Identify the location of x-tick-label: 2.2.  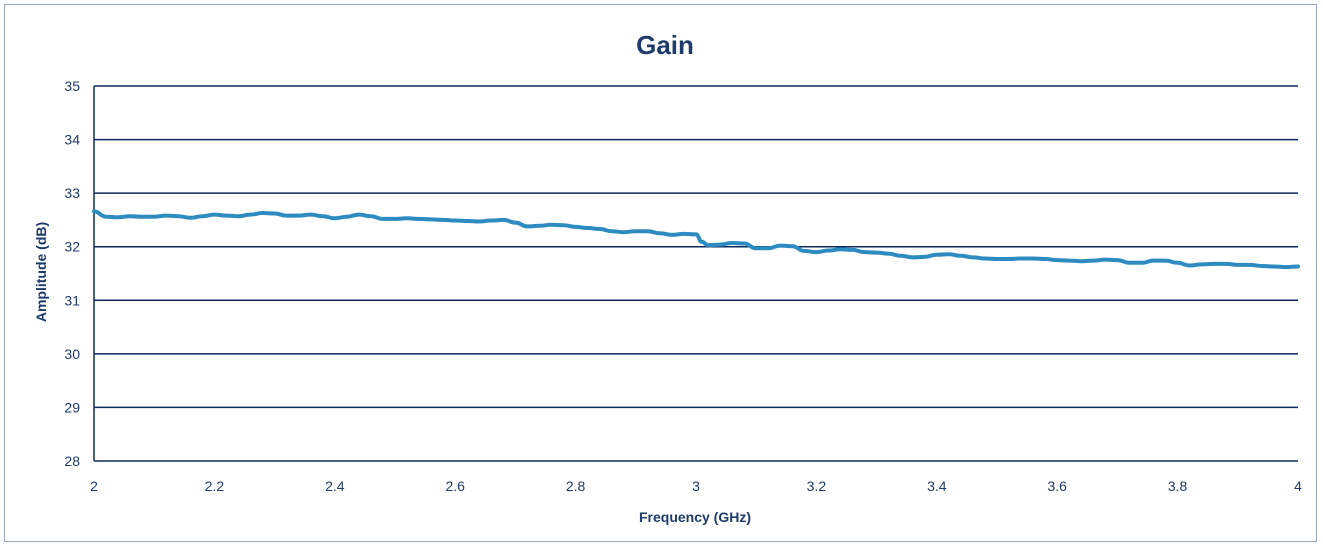
(215, 486).